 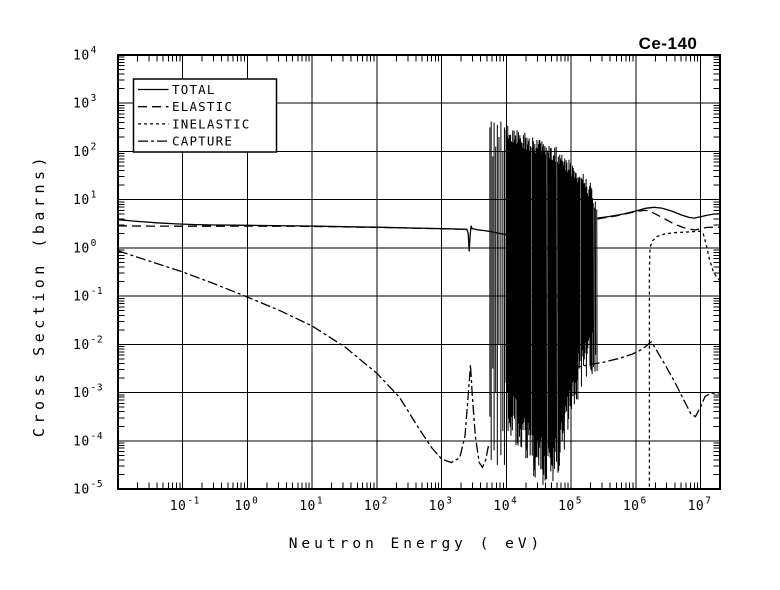 What do you see at coordinates (645, 379) in the screenshot?
I see `curve-capture-seg1` at bounding box center [645, 379].